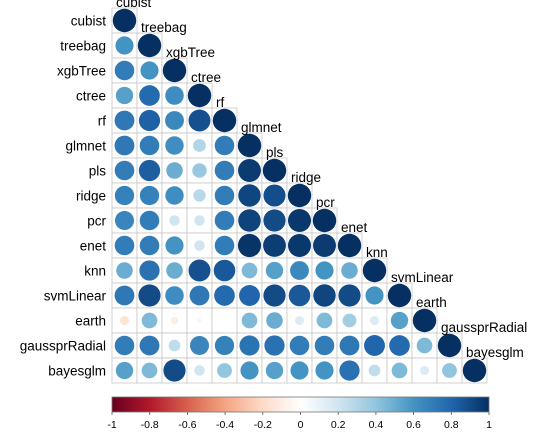 The height and width of the screenshot is (442, 549). Describe the element at coordinates (224, 245) in the screenshot. I see `corr-circle-enet-rf` at that location.